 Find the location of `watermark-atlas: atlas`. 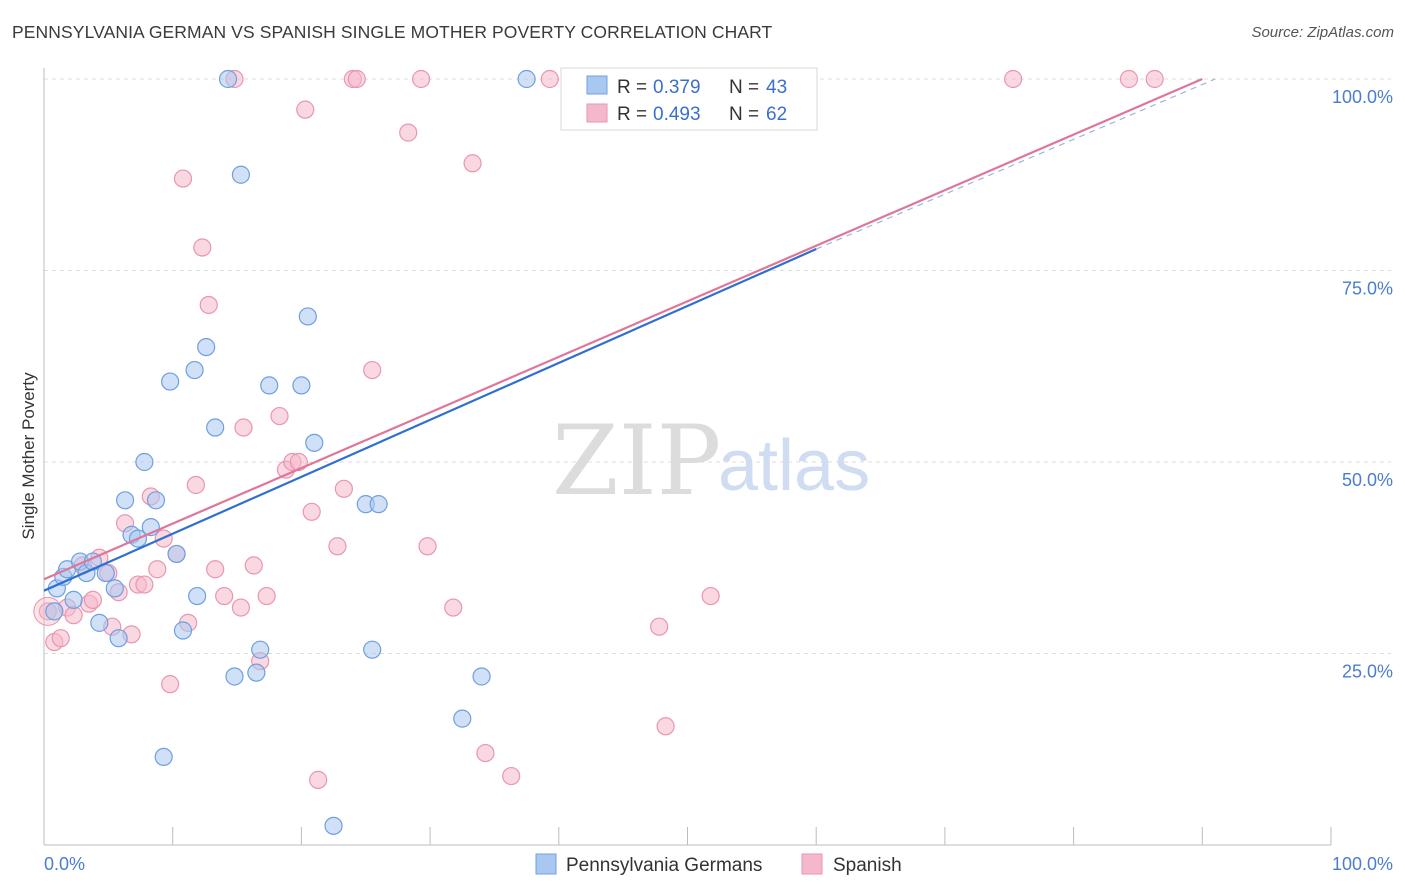

watermark-atlas: atlas is located at coordinates (794, 466).